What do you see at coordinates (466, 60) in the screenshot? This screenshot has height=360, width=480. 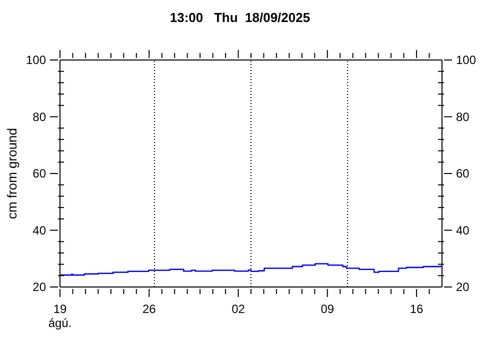 I see `y2-tick-label: 100` at bounding box center [466, 60].